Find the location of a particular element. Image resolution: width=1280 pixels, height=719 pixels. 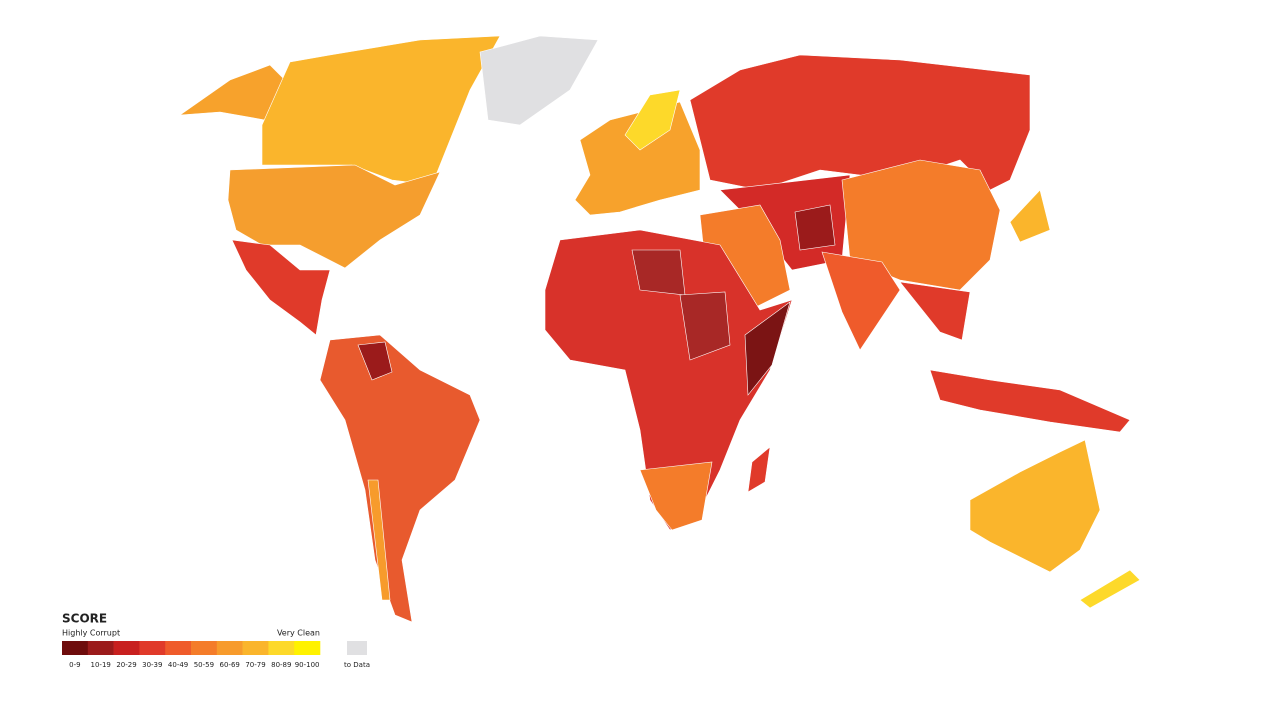

legend-title: SCORE is located at coordinates (84, 619).